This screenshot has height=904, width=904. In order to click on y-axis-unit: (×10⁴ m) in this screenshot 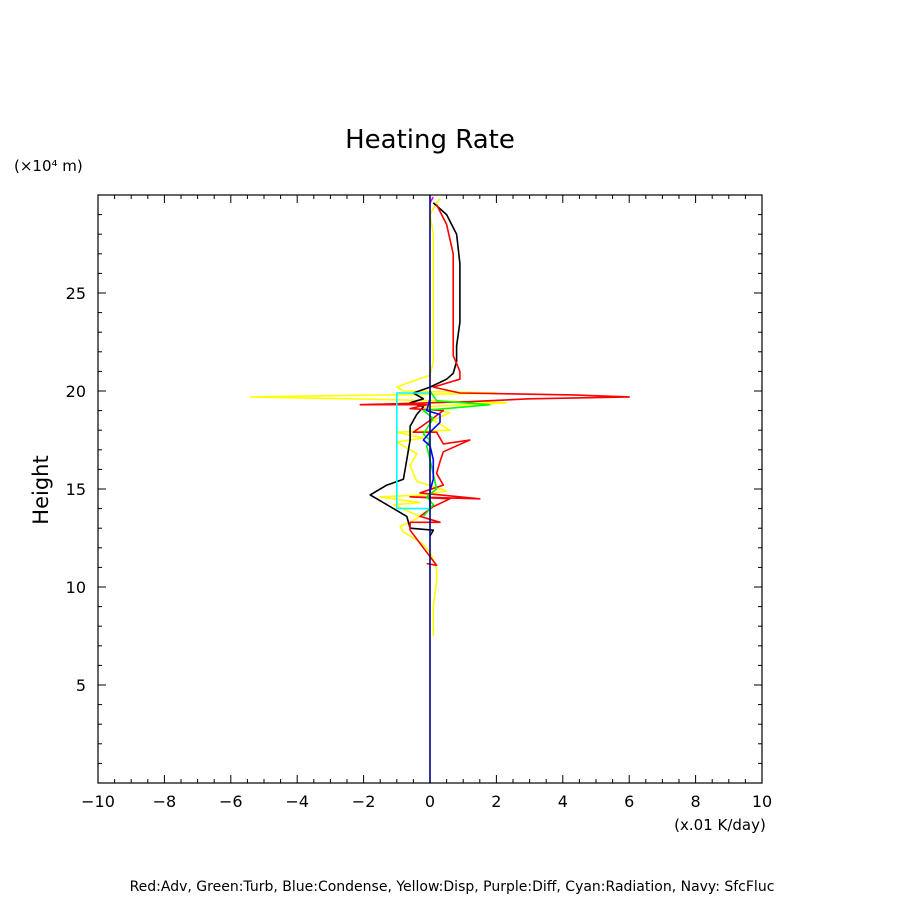, I will do `click(48, 166)`.